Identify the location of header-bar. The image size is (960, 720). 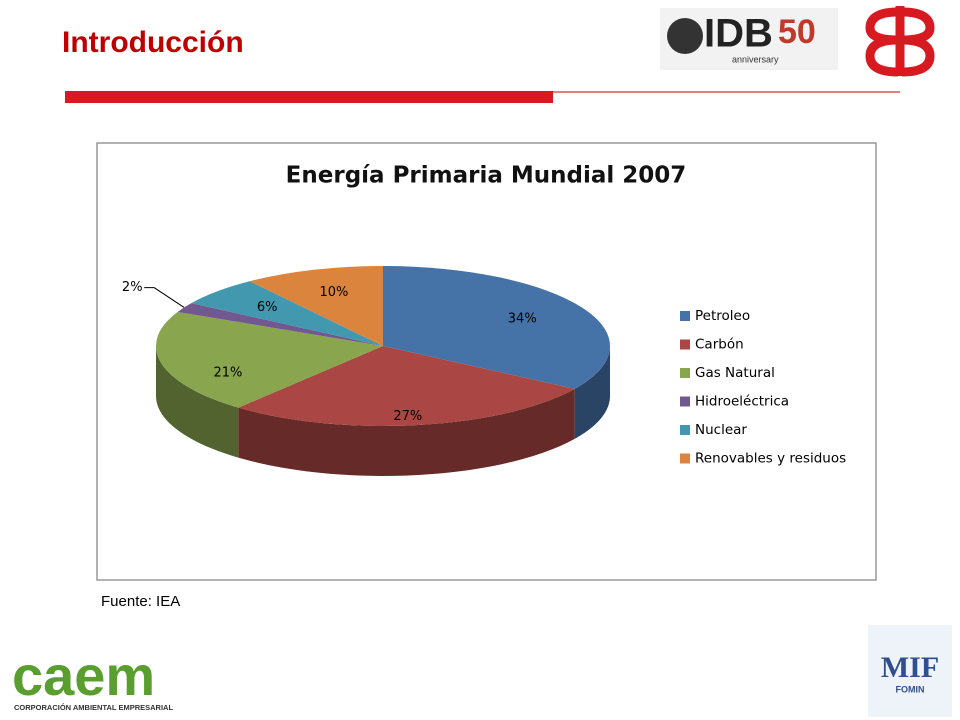
(309, 97).